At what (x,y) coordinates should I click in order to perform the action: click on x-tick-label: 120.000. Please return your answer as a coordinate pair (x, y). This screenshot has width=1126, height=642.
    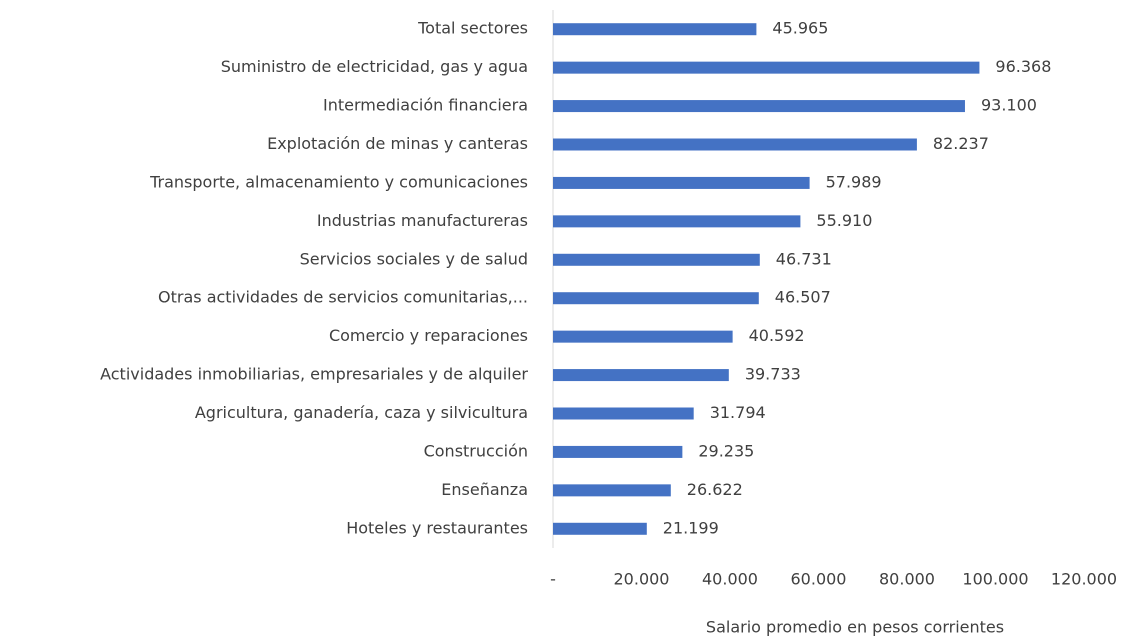
    Looking at the image, I should click on (1084, 579).